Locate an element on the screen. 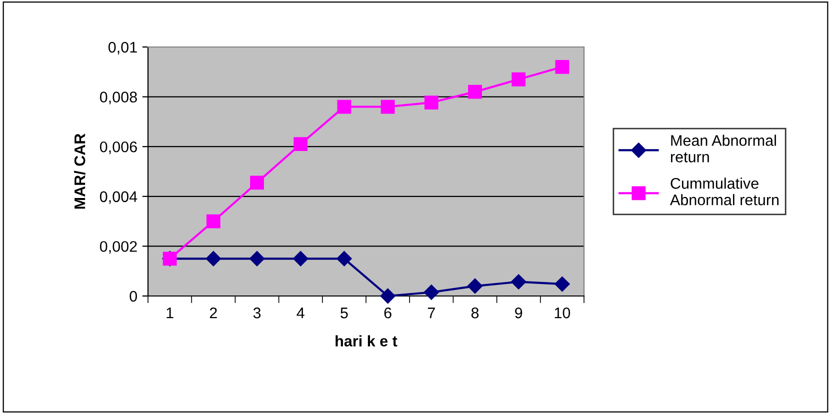  y-tick-label: 0,006 is located at coordinates (118, 147).